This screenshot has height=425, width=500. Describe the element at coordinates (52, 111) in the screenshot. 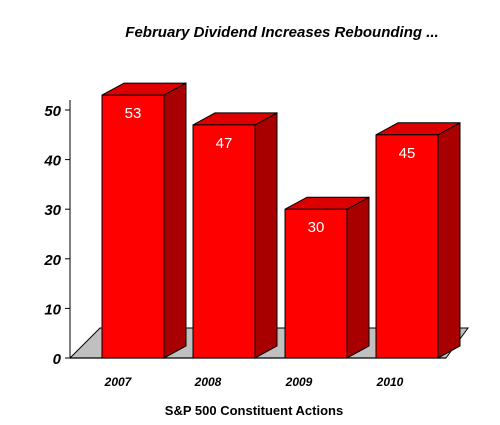

I see `y-tick-label: 50` at that location.